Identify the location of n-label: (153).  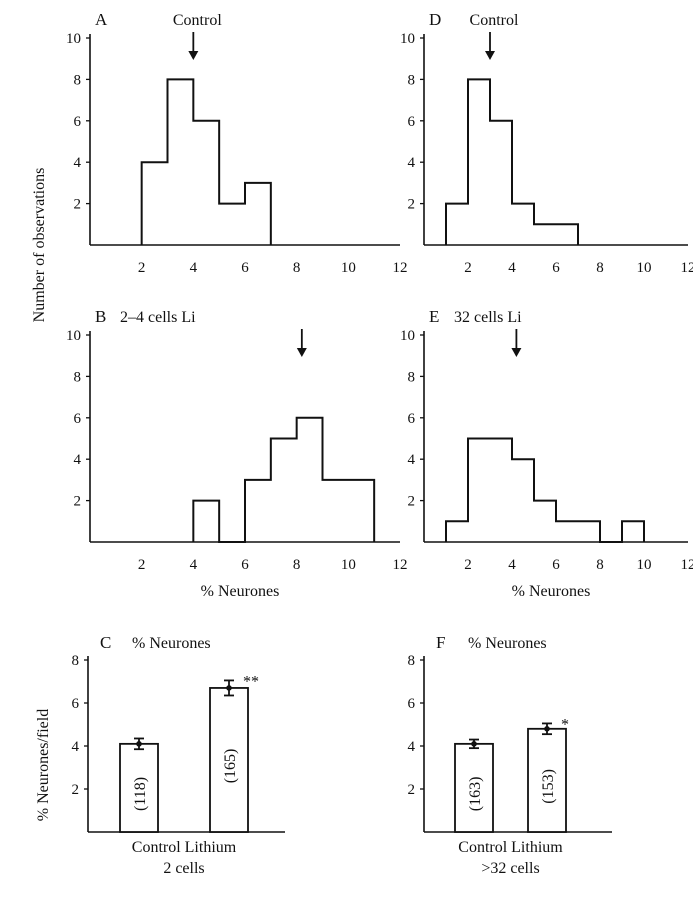
(548, 786).